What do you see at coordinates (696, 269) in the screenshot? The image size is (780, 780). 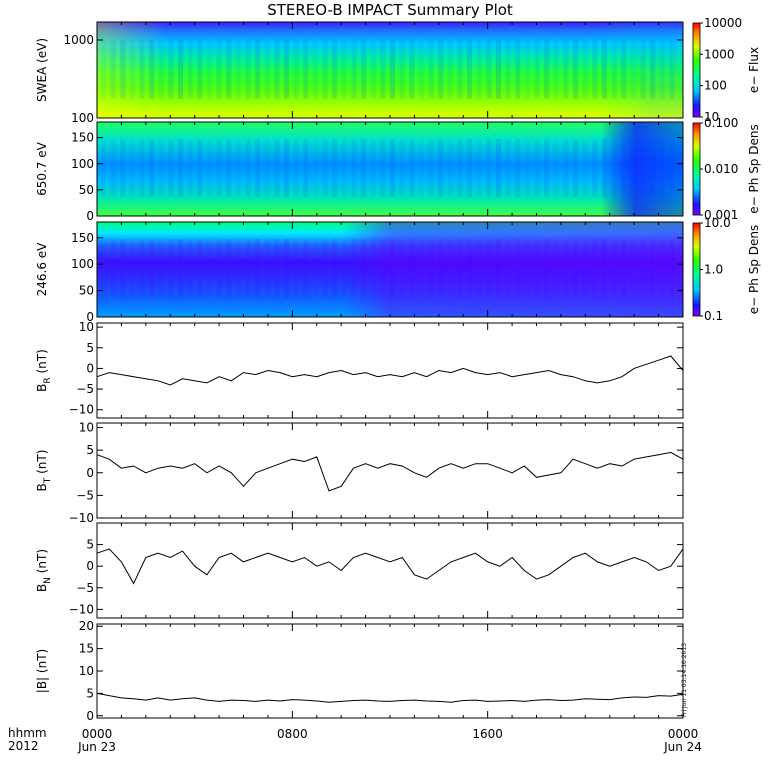 I see `colorbar` at bounding box center [696, 269].